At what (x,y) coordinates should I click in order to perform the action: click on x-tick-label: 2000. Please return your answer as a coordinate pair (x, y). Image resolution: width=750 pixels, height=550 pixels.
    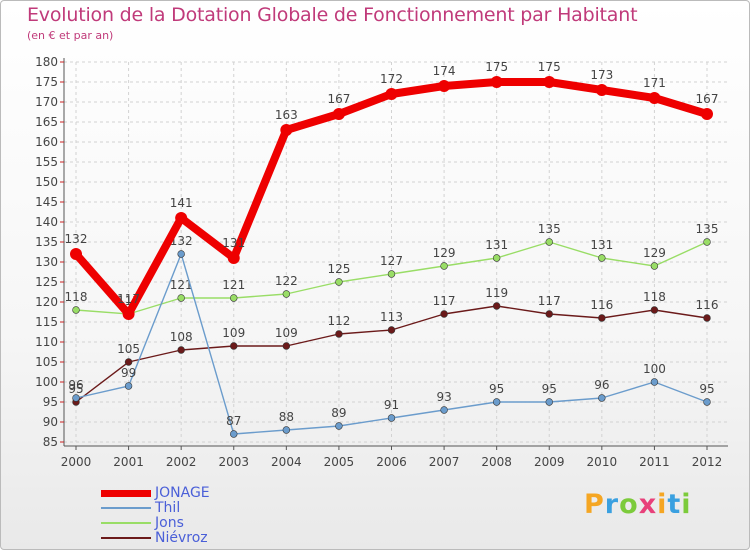
    Looking at the image, I should click on (76, 462).